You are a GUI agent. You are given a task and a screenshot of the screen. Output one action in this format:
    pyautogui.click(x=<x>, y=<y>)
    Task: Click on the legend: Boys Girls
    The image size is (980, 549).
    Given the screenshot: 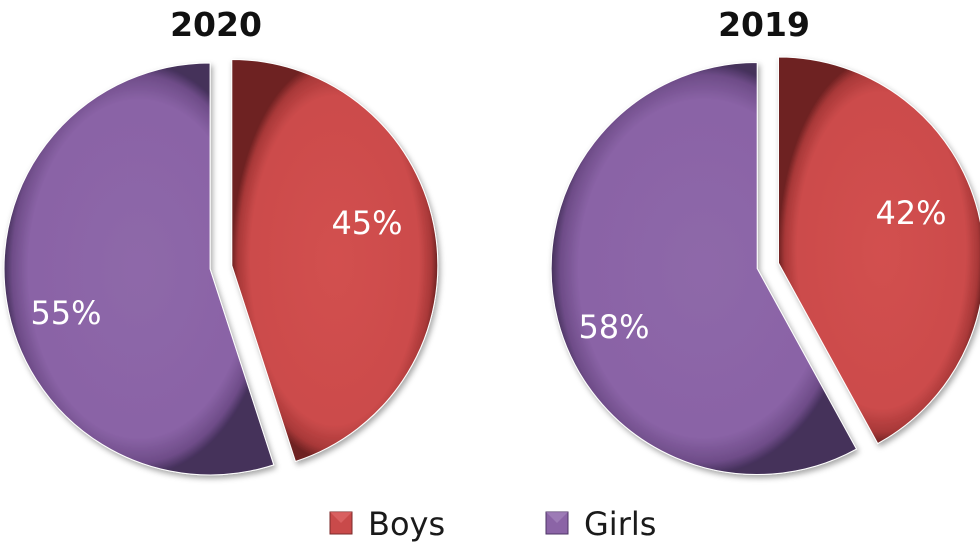 What is the action you would take?
    pyautogui.click(x=492, y=524)
    